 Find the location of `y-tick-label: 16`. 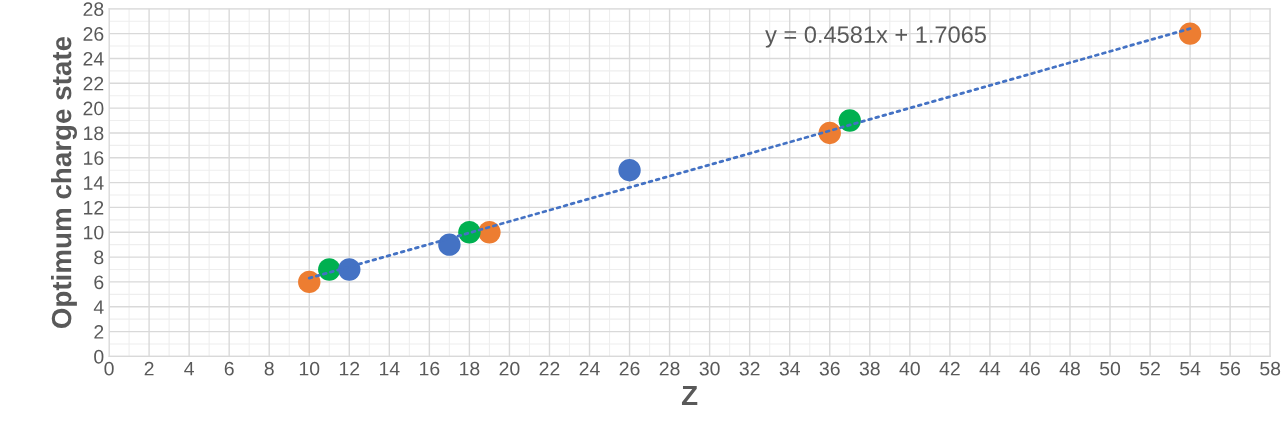

y-tick-label: 16 is located at coordinates (94, 158).